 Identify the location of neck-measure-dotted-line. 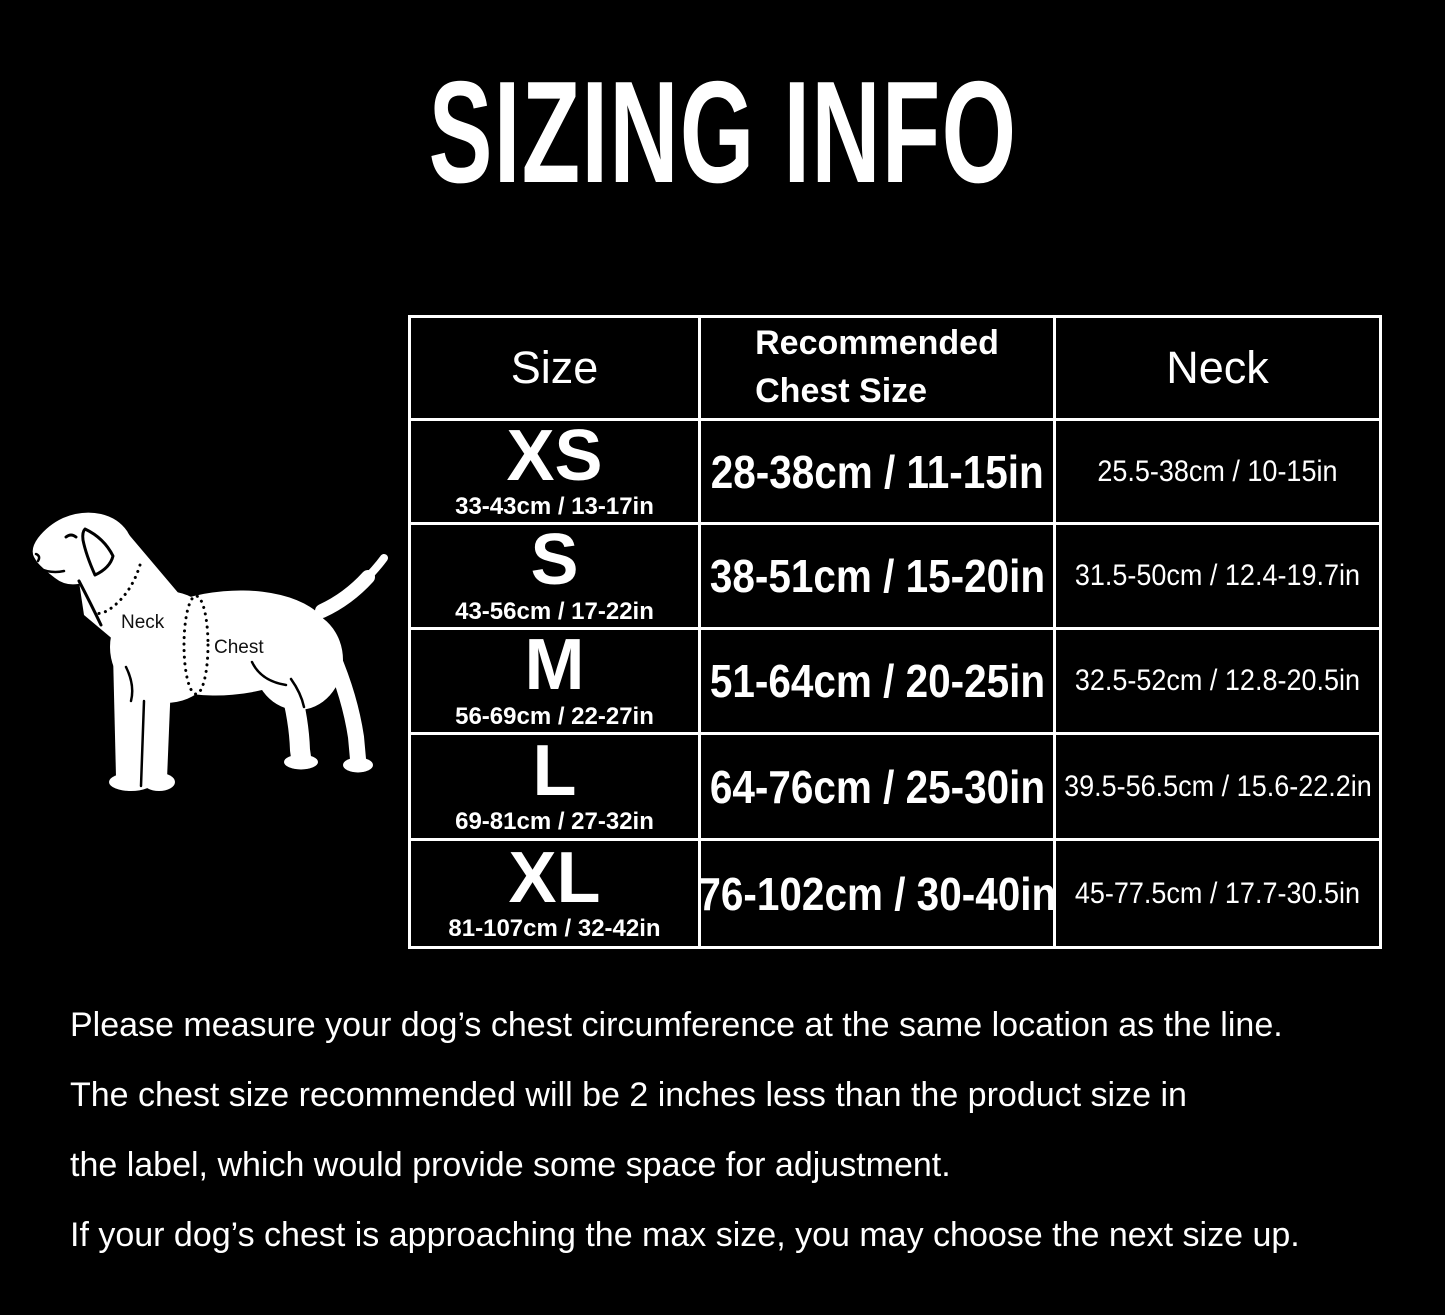
(117, 589).